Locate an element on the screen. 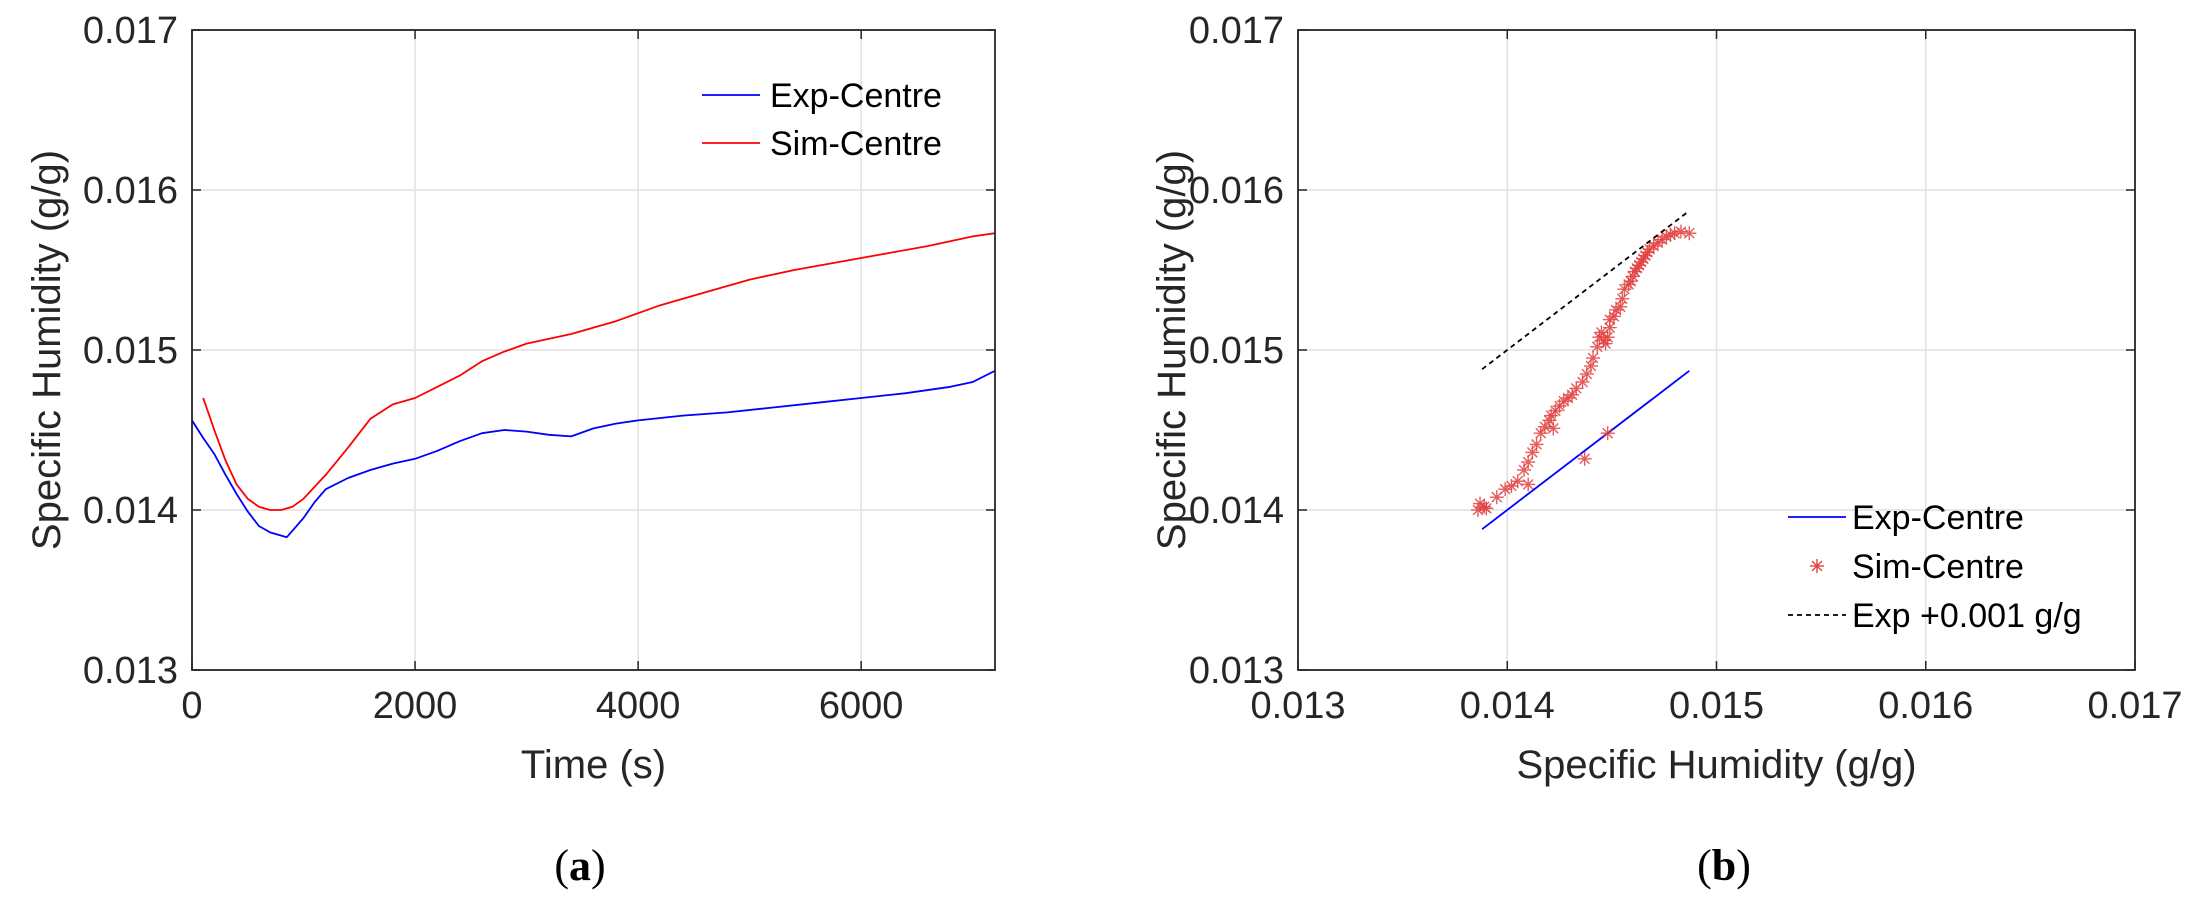 Image resolution: width=2199 pixels, height=902 pixels. x-tick-label: 0.015 is located at coordinates (1716, 706).